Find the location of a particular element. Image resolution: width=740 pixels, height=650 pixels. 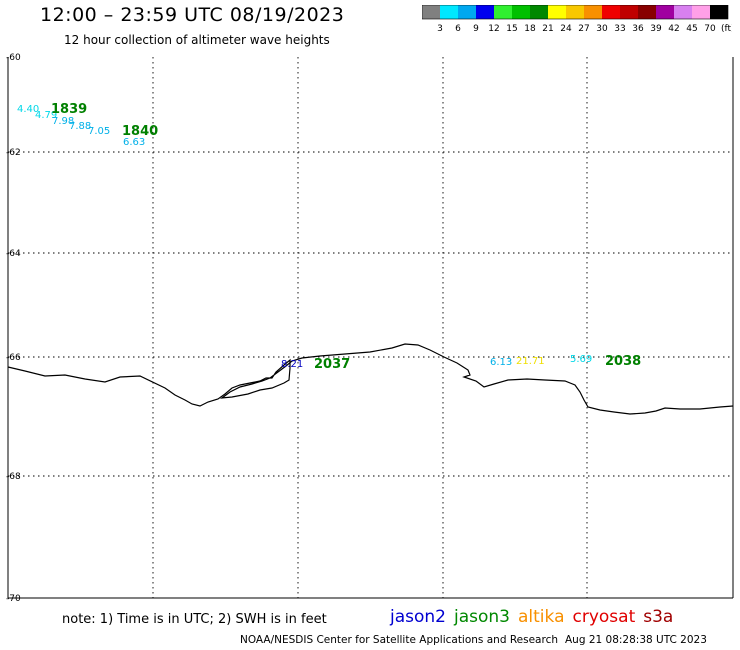

lat-tick-label: -70 is located at coordinates (13, 599).